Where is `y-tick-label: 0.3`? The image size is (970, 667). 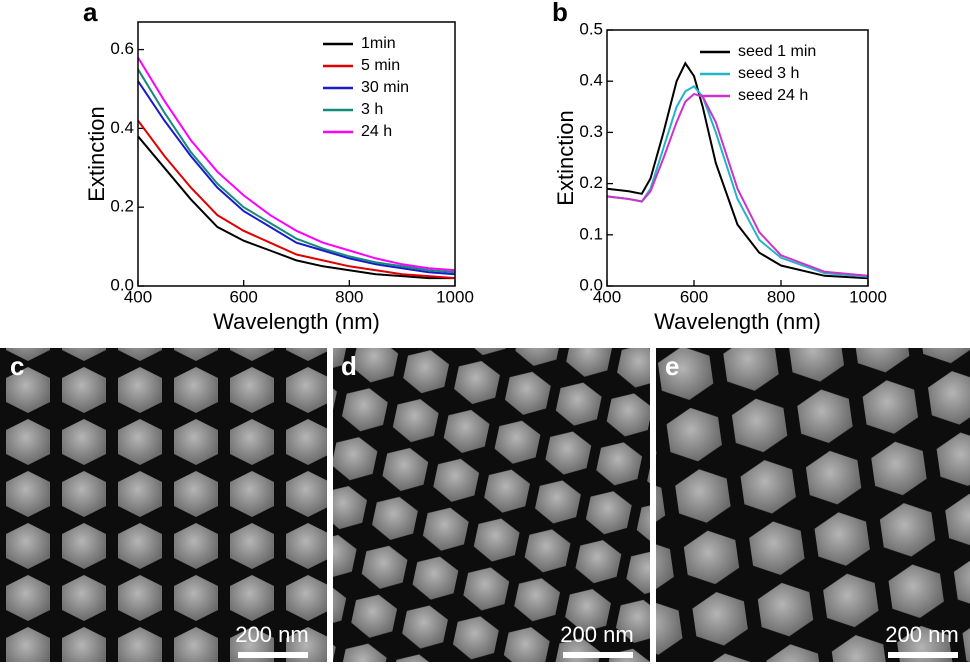
y-tick-label: 0.3 is located at coordinates (591, 131).